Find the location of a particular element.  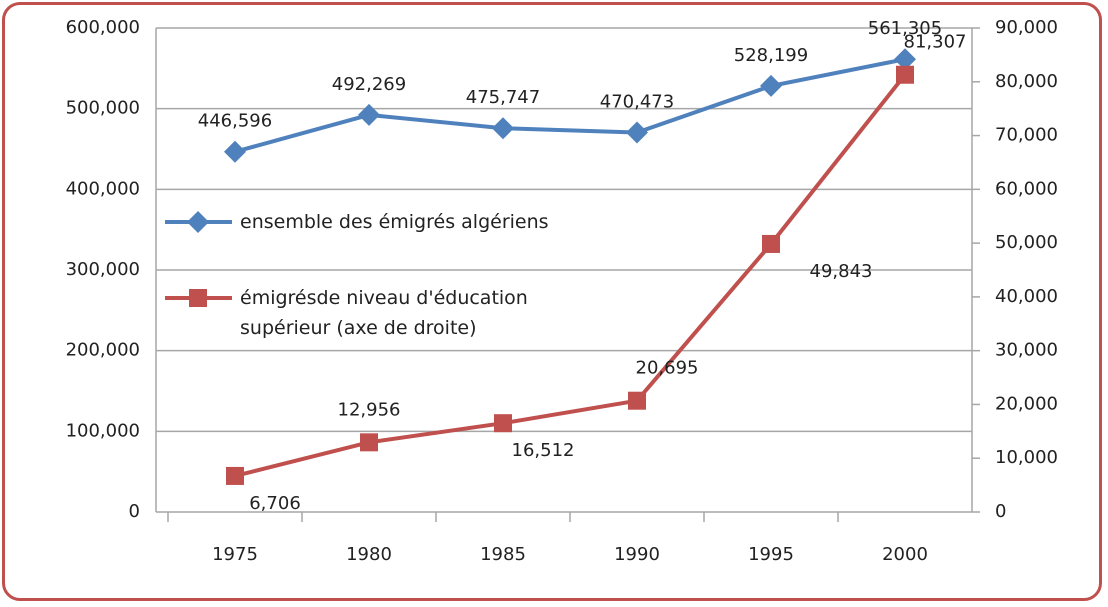

series-line is located at coordinates (570, 105).